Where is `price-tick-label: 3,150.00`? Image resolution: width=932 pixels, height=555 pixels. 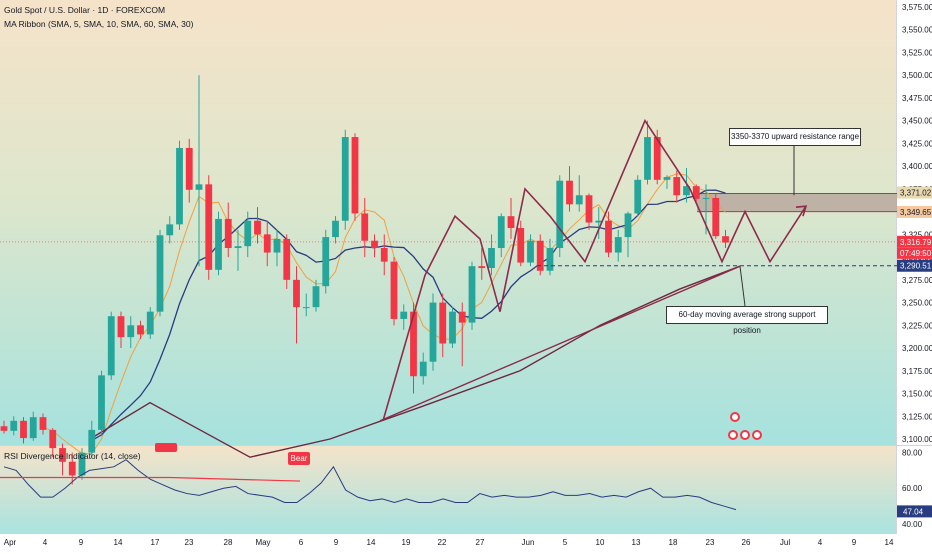 price-tick-label: 3,150.00 is located at coordinates (917, 394).